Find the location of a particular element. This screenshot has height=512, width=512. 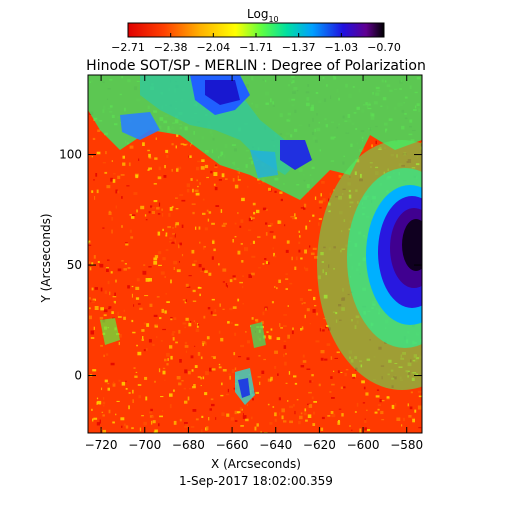

colorbar-tick-label: −1.03 is located at coordinates (341, 47).